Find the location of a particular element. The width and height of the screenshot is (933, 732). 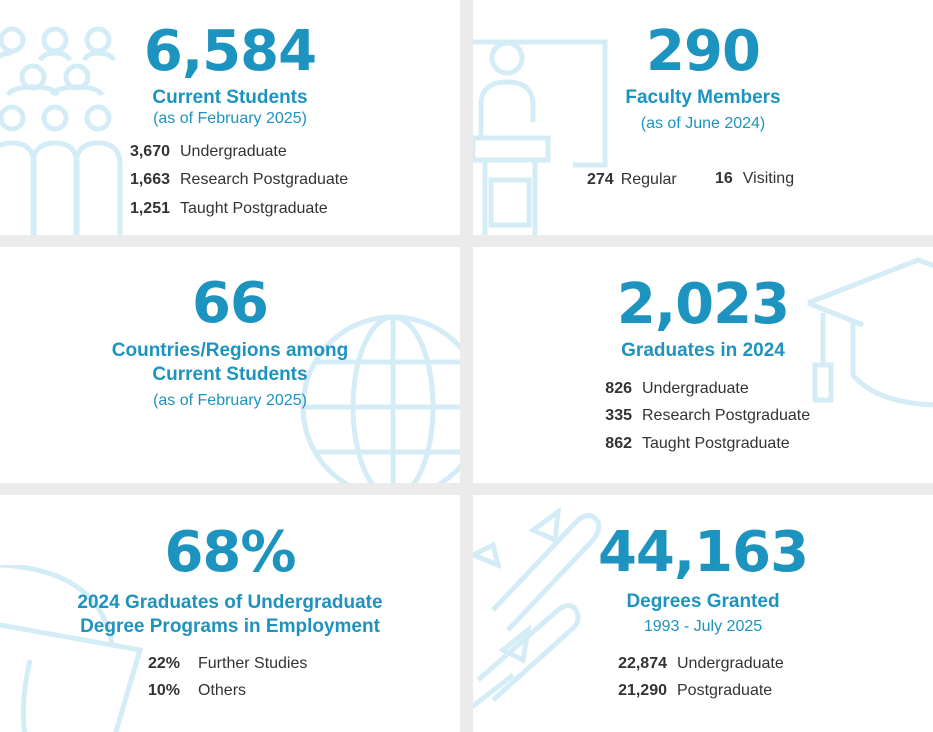

breakdown-number: 335 is located at coordinates (618, 415).